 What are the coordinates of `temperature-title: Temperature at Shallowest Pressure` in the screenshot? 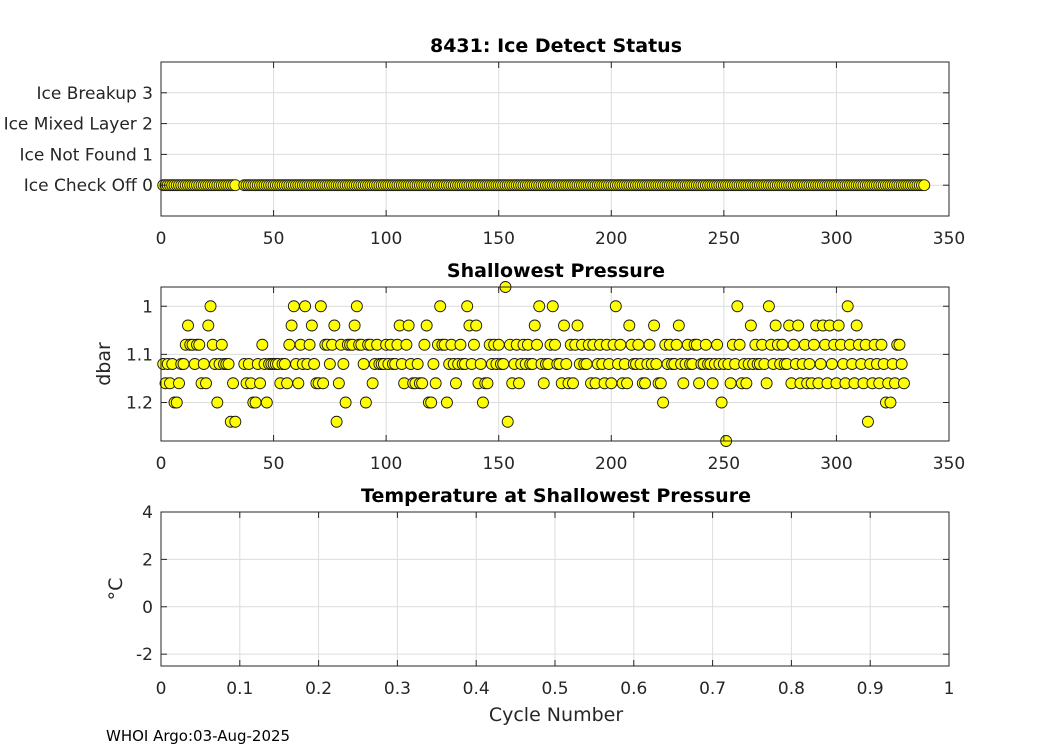 It's located at (556, 496).